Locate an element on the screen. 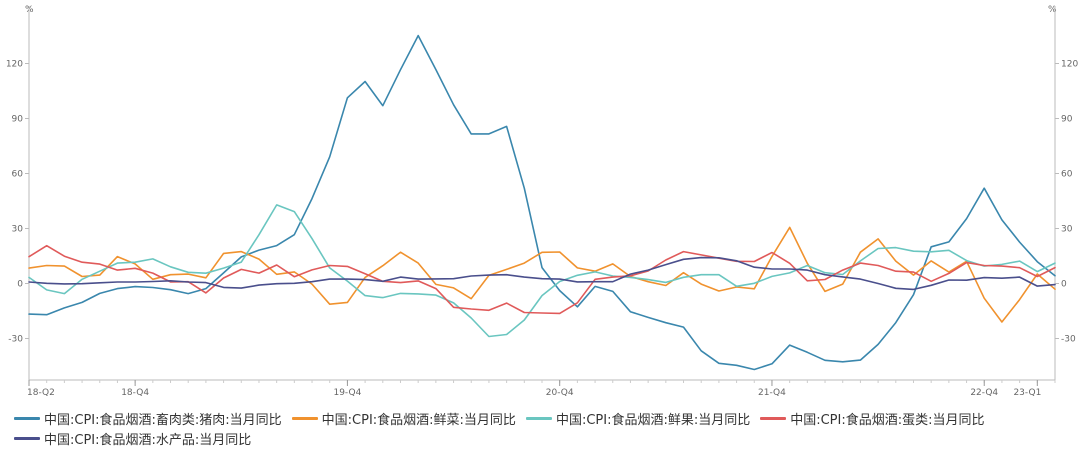  legend-item-5: 中国:CPI:食品烟酒:水产品:当月同比 is located at coordinates (132, 438).